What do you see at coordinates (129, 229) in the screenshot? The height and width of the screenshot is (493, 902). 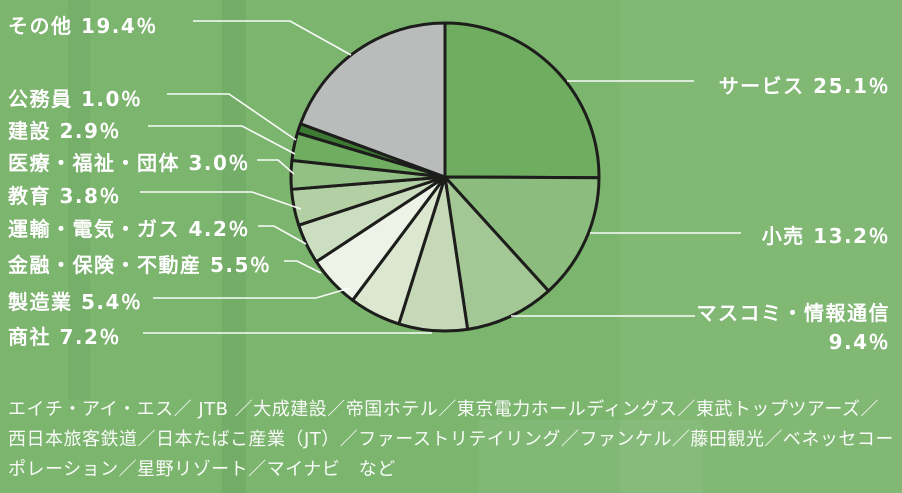 I see `label-unyu-denki-gas: 運輸・電気・ガス 4.2％` at bounding box center [129, 229].